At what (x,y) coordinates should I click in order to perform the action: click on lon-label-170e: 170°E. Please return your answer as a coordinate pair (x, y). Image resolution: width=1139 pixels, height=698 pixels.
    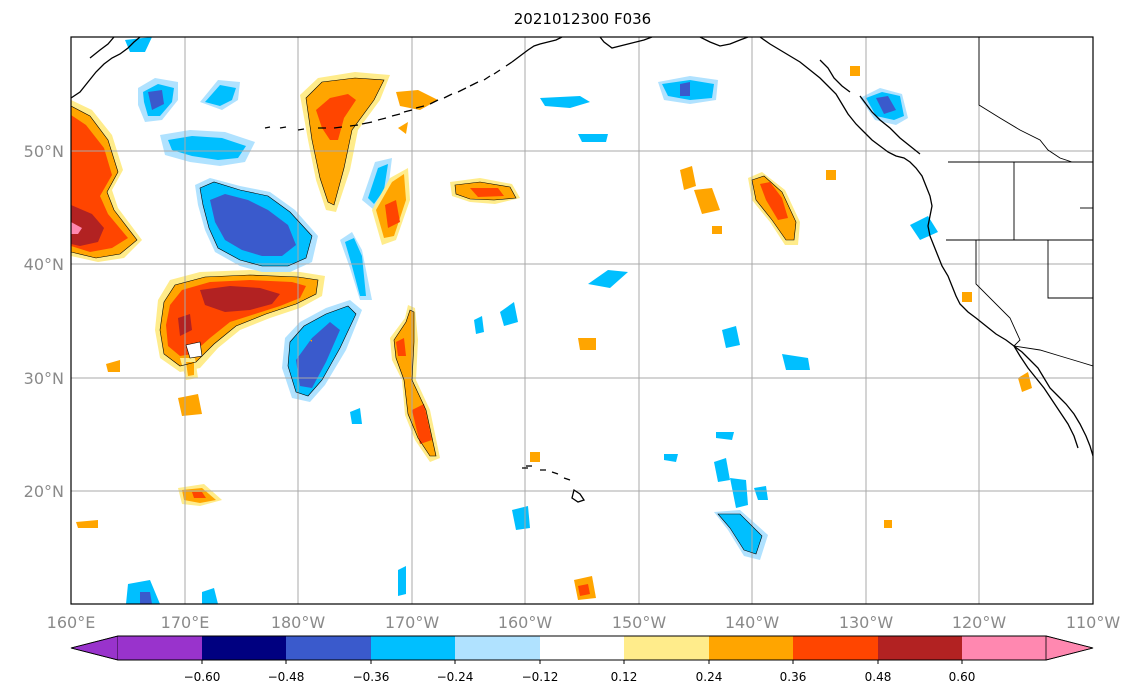
    Looking at the image, I should click on (185, 622).